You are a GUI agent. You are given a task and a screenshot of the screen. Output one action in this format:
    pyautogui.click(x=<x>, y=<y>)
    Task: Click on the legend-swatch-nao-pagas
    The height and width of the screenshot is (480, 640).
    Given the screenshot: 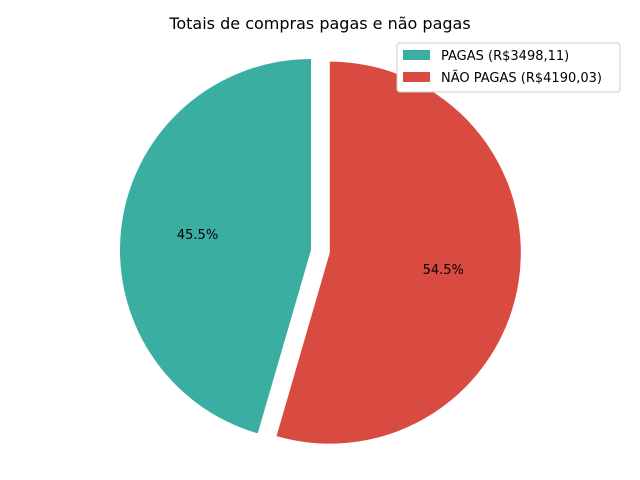 What is the action you would take?
    pyautogui.click(x=416, y=77)
    